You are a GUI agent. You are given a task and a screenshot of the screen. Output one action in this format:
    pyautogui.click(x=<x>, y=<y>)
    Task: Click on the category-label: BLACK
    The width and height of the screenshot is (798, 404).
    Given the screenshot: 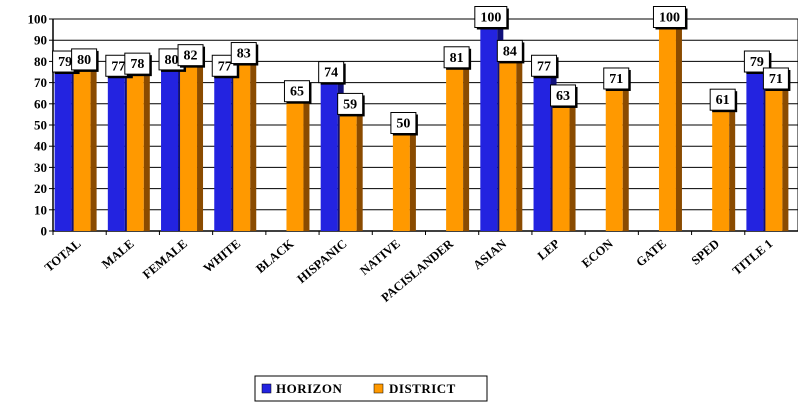 What is the action you would take?
    pyautogui.click(x=274, y=255)
    